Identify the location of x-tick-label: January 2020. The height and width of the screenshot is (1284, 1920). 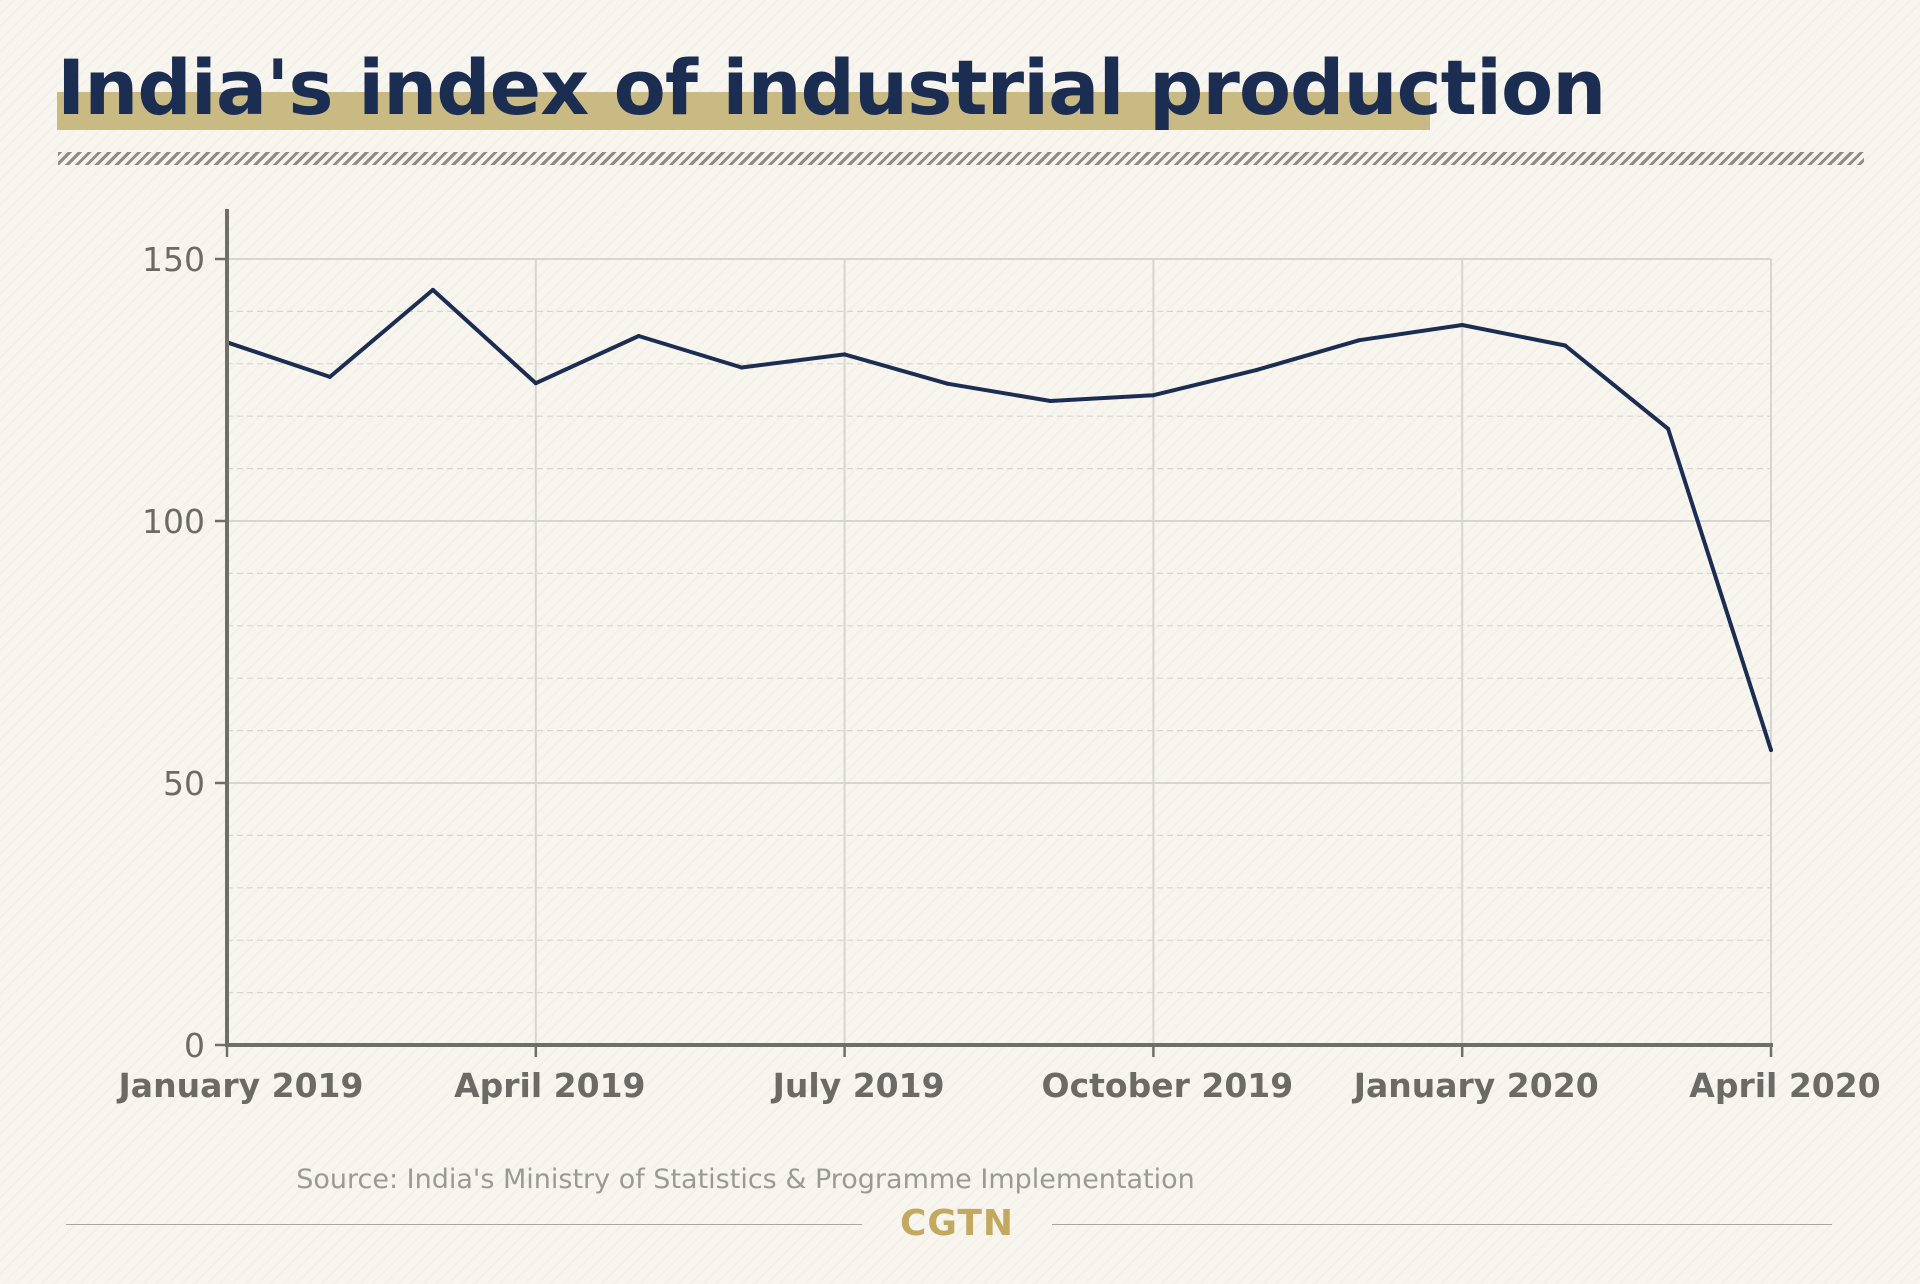
(1475, 1085).